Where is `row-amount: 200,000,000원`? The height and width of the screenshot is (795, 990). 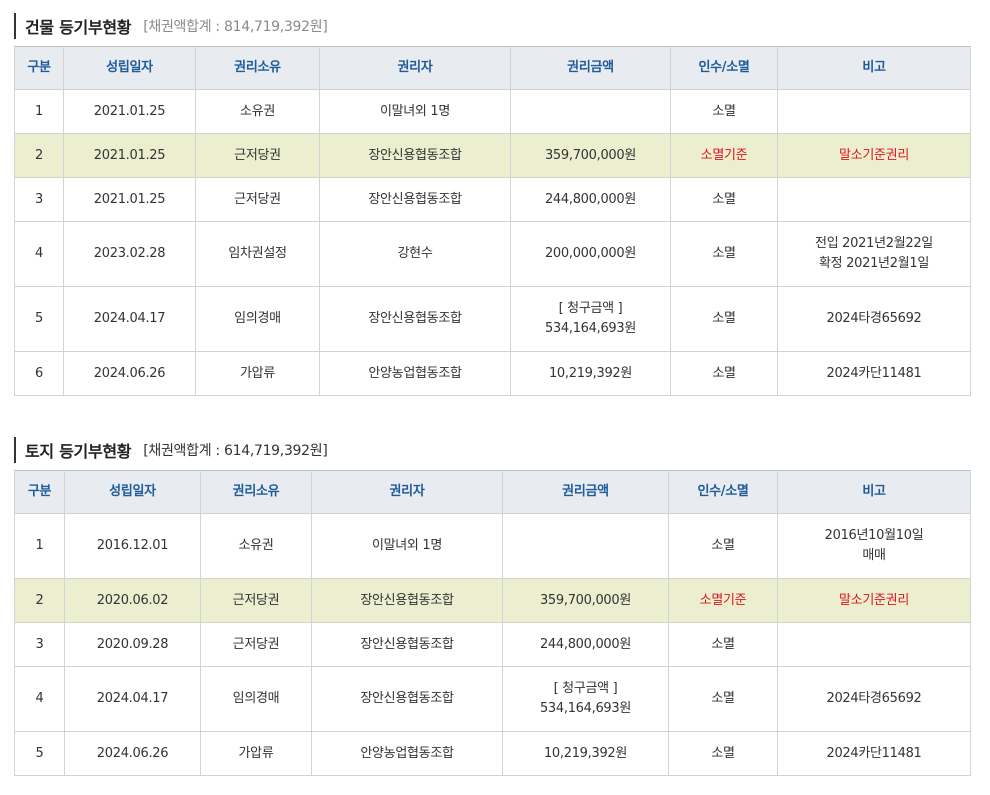
row-amount: 200,000,000원 is located at coordinates (590, 254).